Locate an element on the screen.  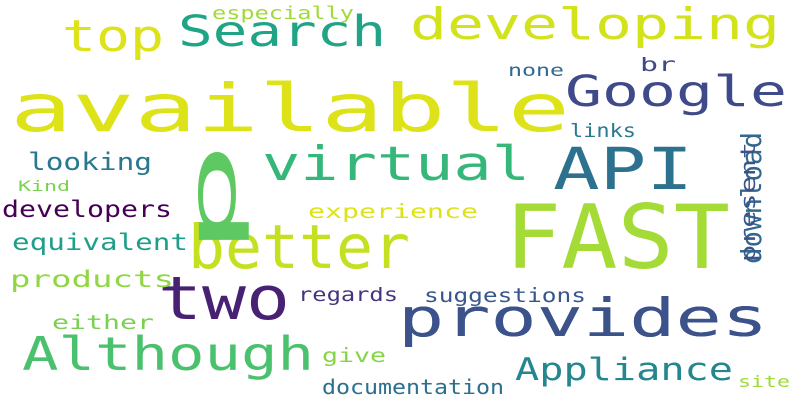
word-provides-2: provides is located at coordinates (583, 318).